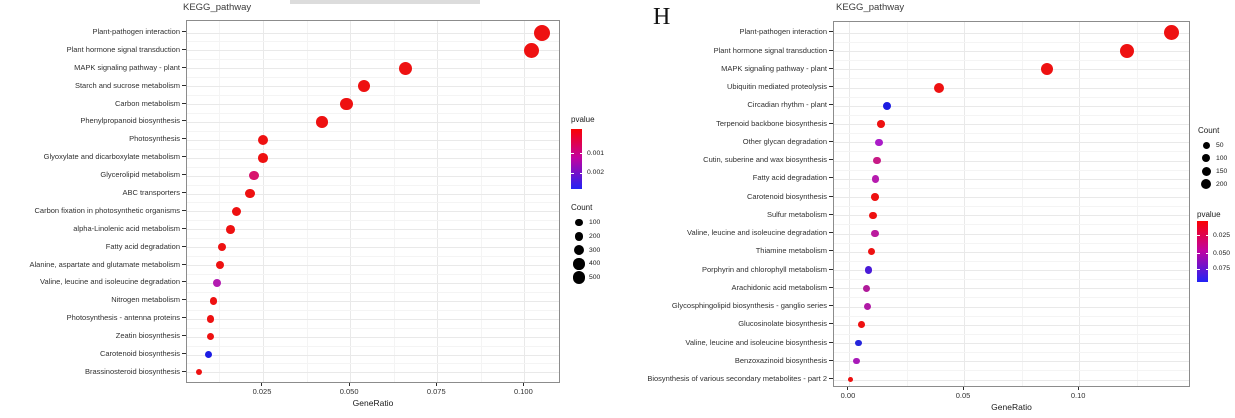  What do you see at coordinates (111, 157) in the screenshot?
I see `y-axis-label: Glyoxylate and dicarboxylate metabolism` at bounding box center [111, 157].